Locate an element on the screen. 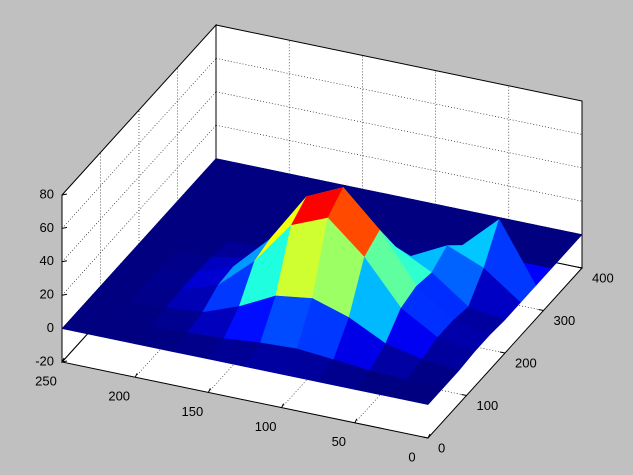  y-tick-label: 200 is located at coordinates (526, 362).